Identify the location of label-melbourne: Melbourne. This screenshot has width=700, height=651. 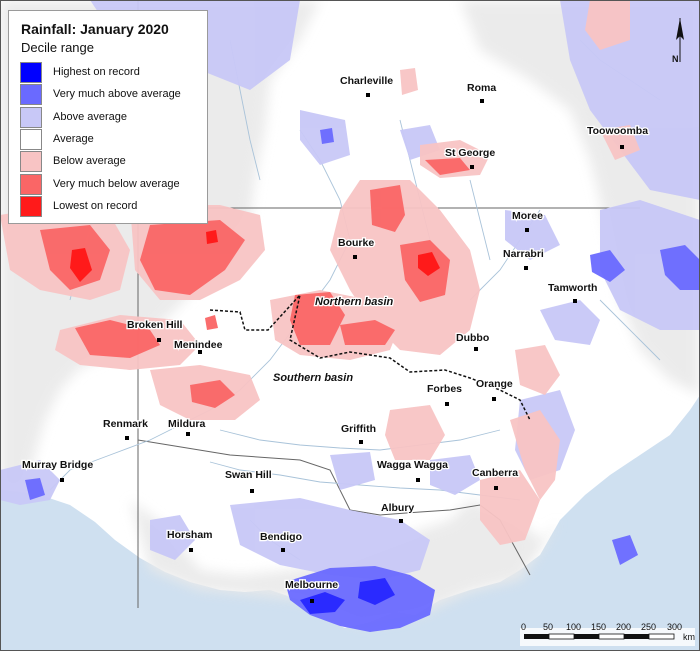
(311, 585).